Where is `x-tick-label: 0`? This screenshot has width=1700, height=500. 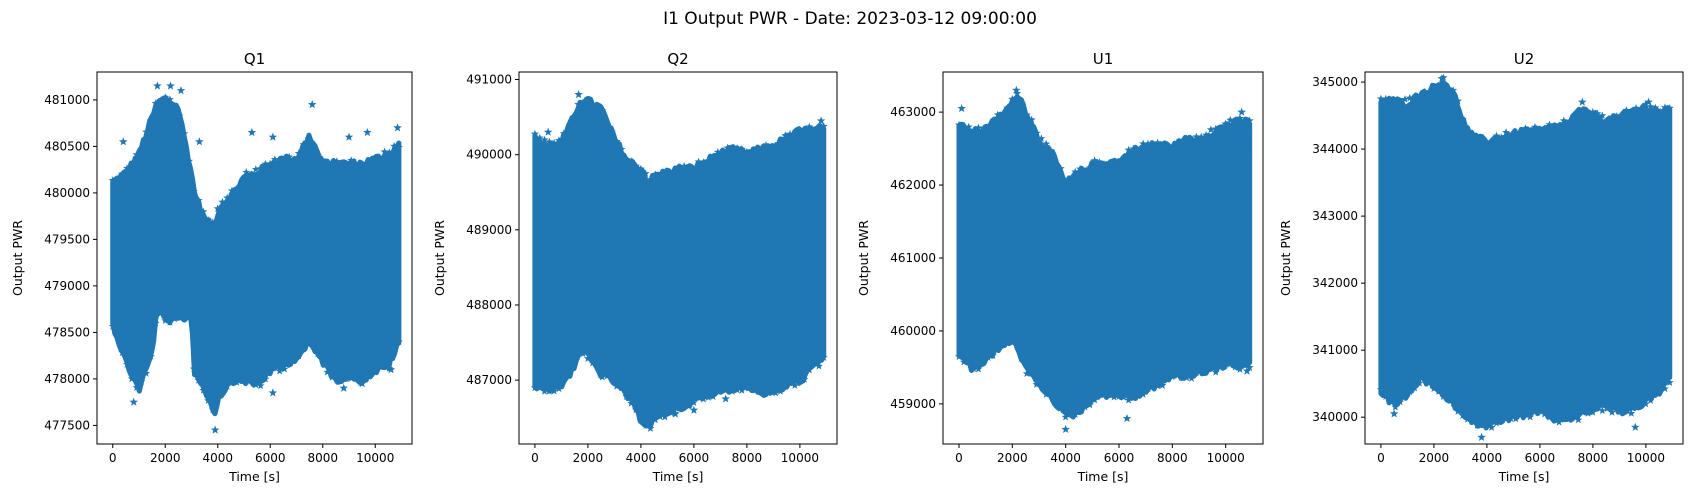
x-tick-label: 0 is located at coordinates (113, 458).